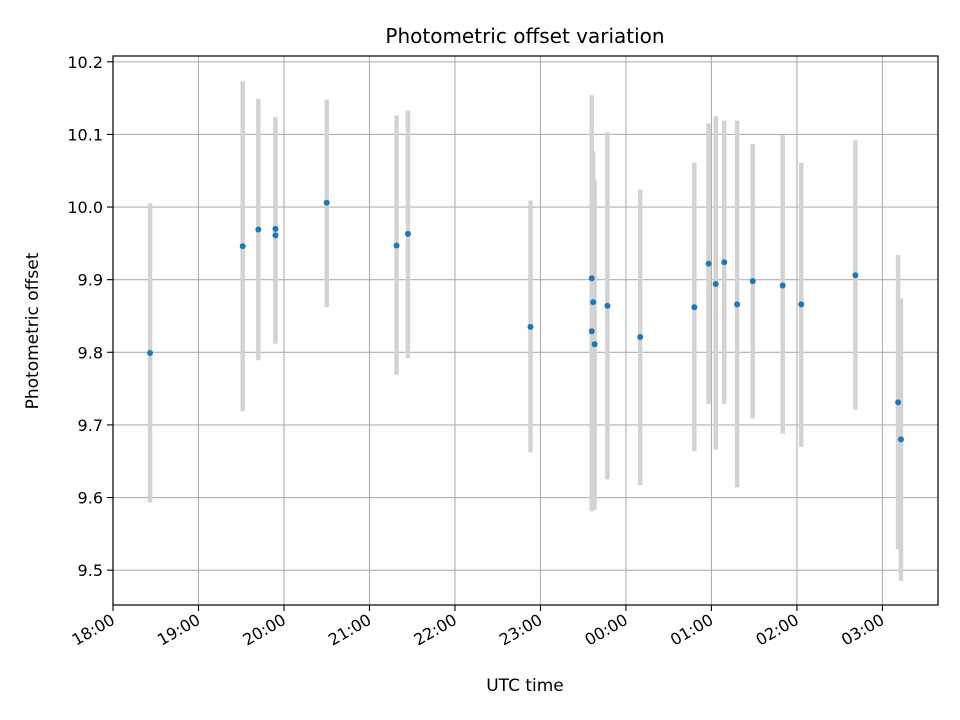 The image size is (960, 720). Describe the element at coordinates (85, 207) in the screenshot. I see `y-tick-label: 10.0` at that location.